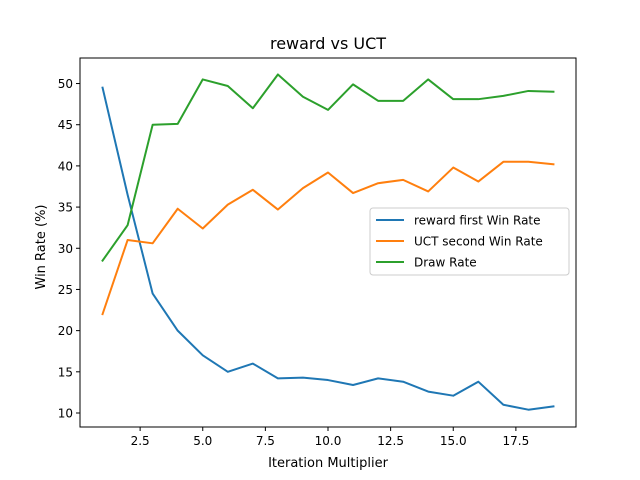  I want to click on x-tick-label: 17.5, so click(516, 441).